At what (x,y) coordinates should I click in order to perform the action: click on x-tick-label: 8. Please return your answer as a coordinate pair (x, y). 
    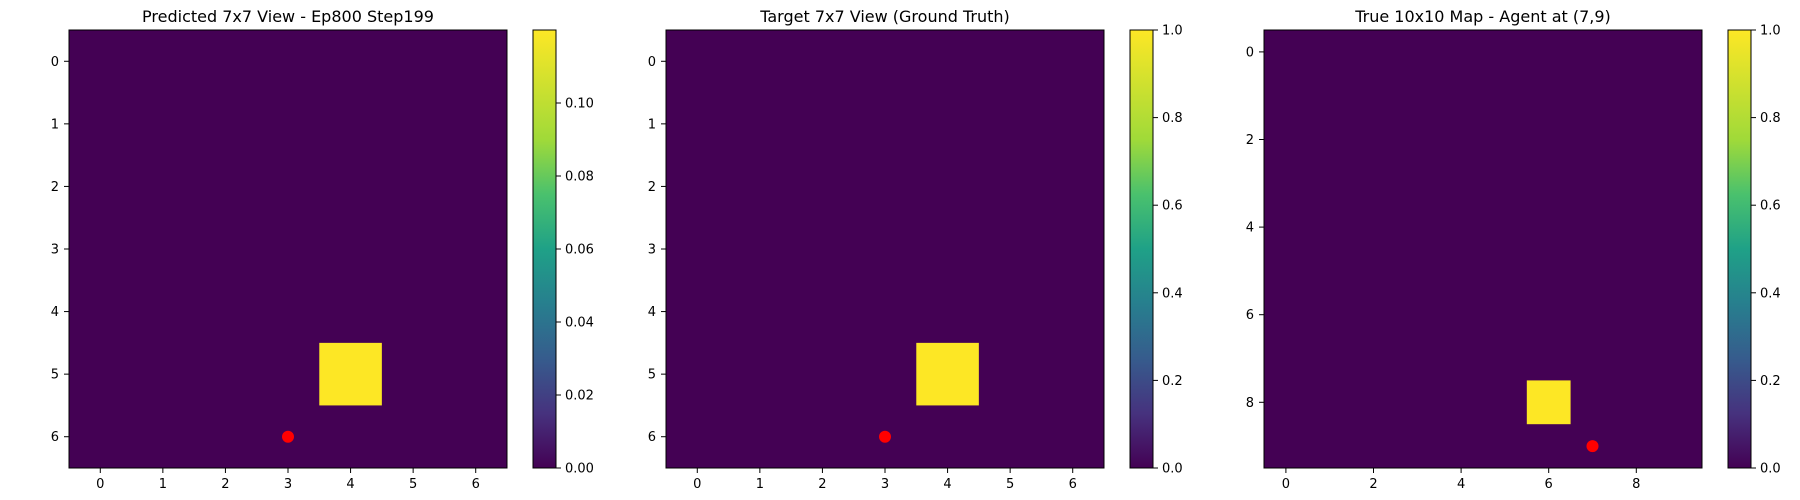
    Looking at the image, I should click on (1636, 484).